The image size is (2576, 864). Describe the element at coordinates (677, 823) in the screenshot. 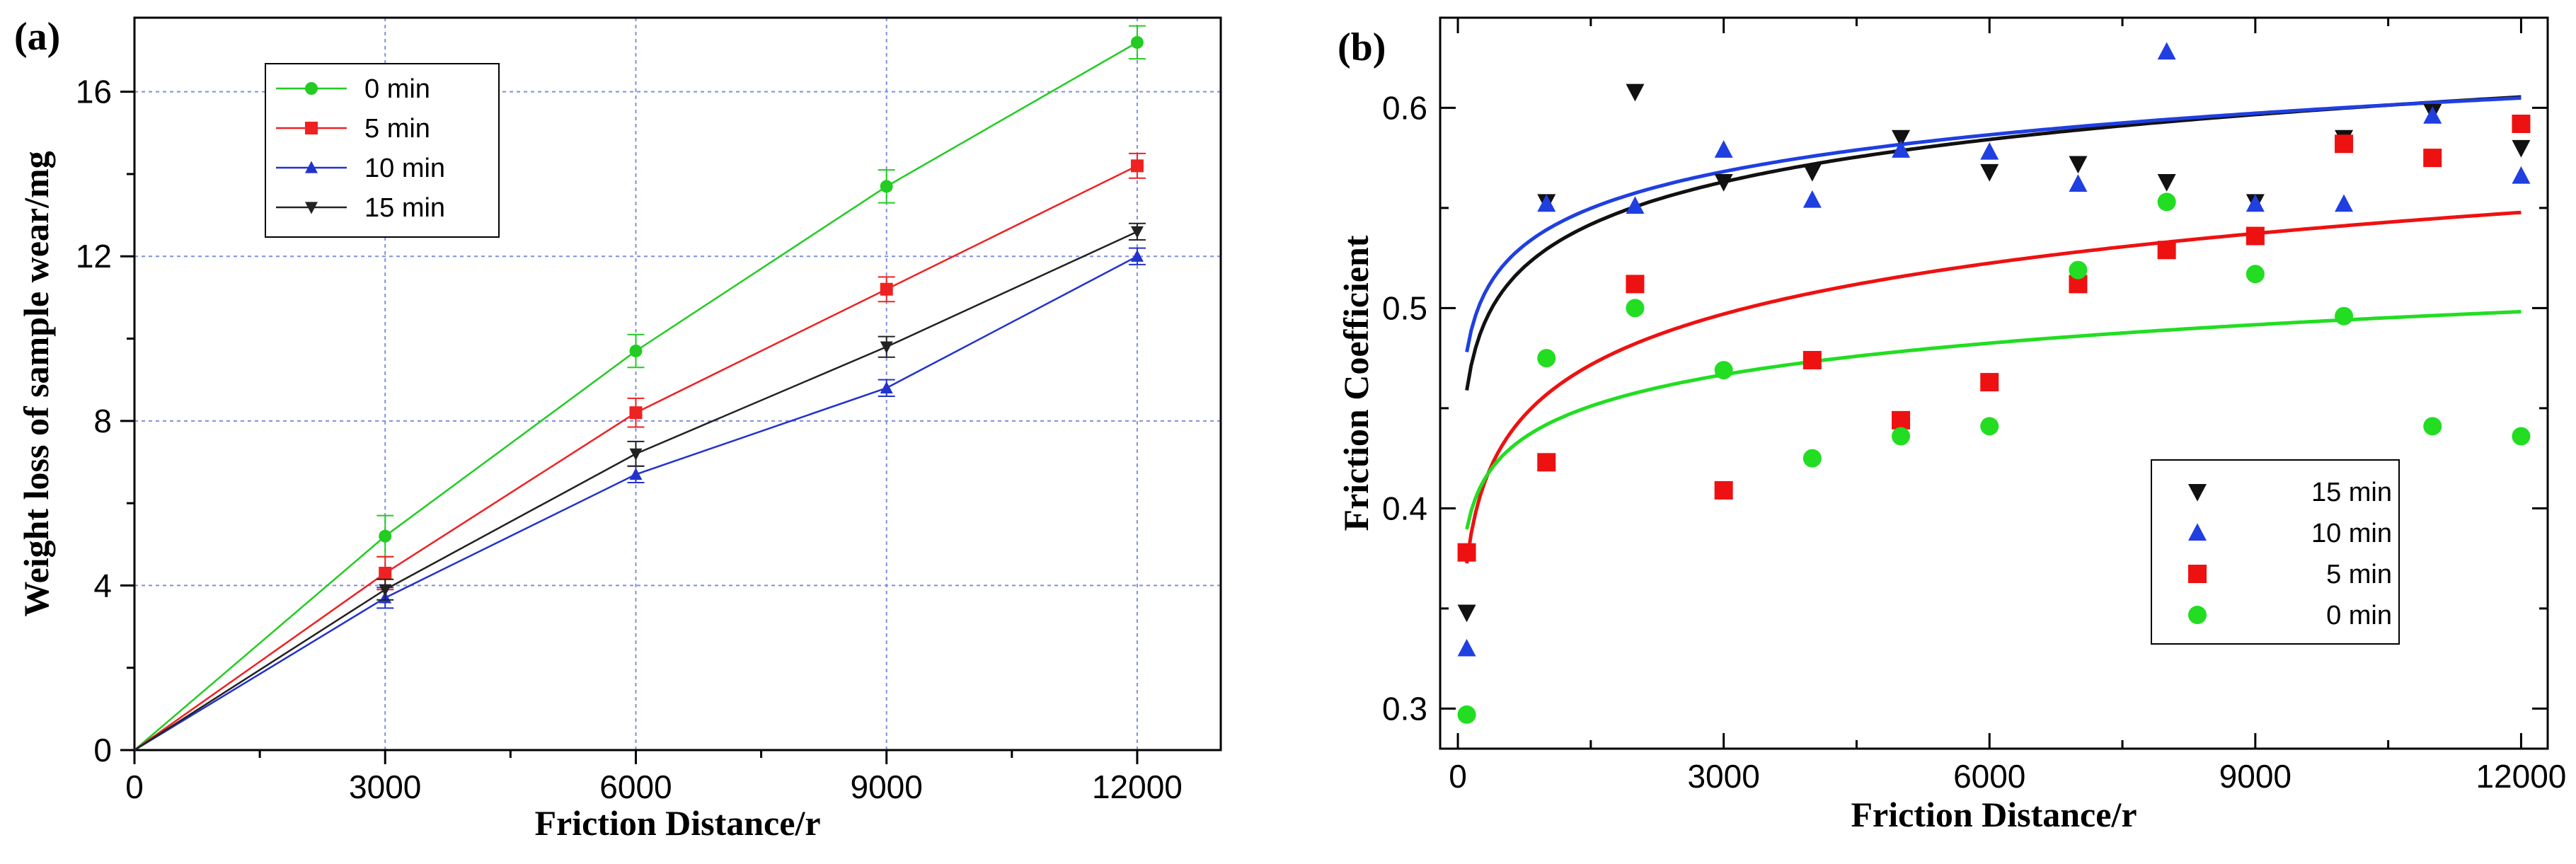

I see `panel-a-x-axis-title: Friction Distance/r` at that location.